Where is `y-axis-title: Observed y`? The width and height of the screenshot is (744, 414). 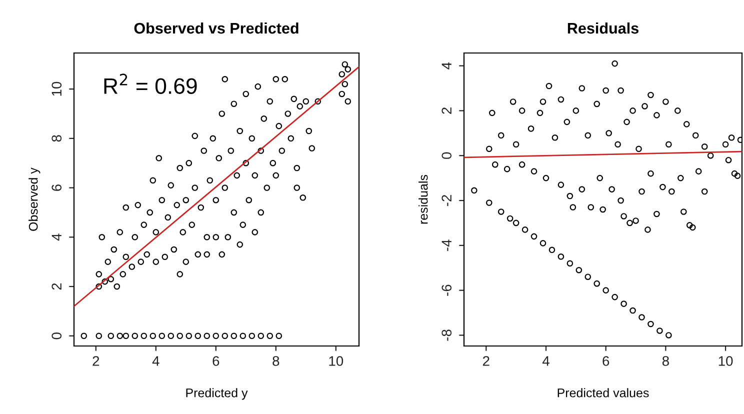 y-axis-title: Observed y is located at coordinates (34, 199).